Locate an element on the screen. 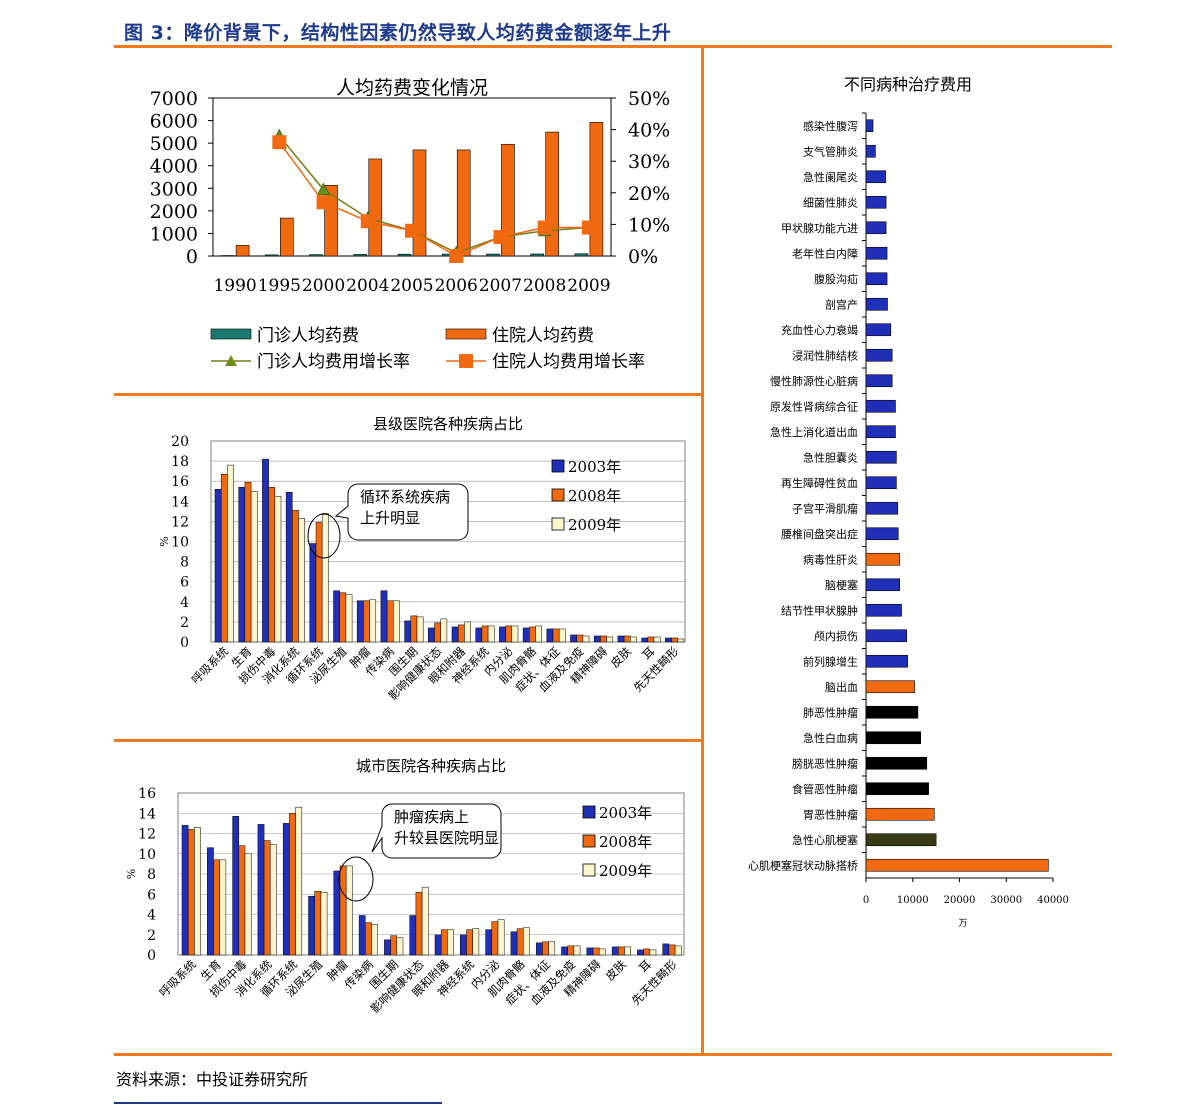  bar-结节性甲状腺肿 is located at coordinates (883, 610).